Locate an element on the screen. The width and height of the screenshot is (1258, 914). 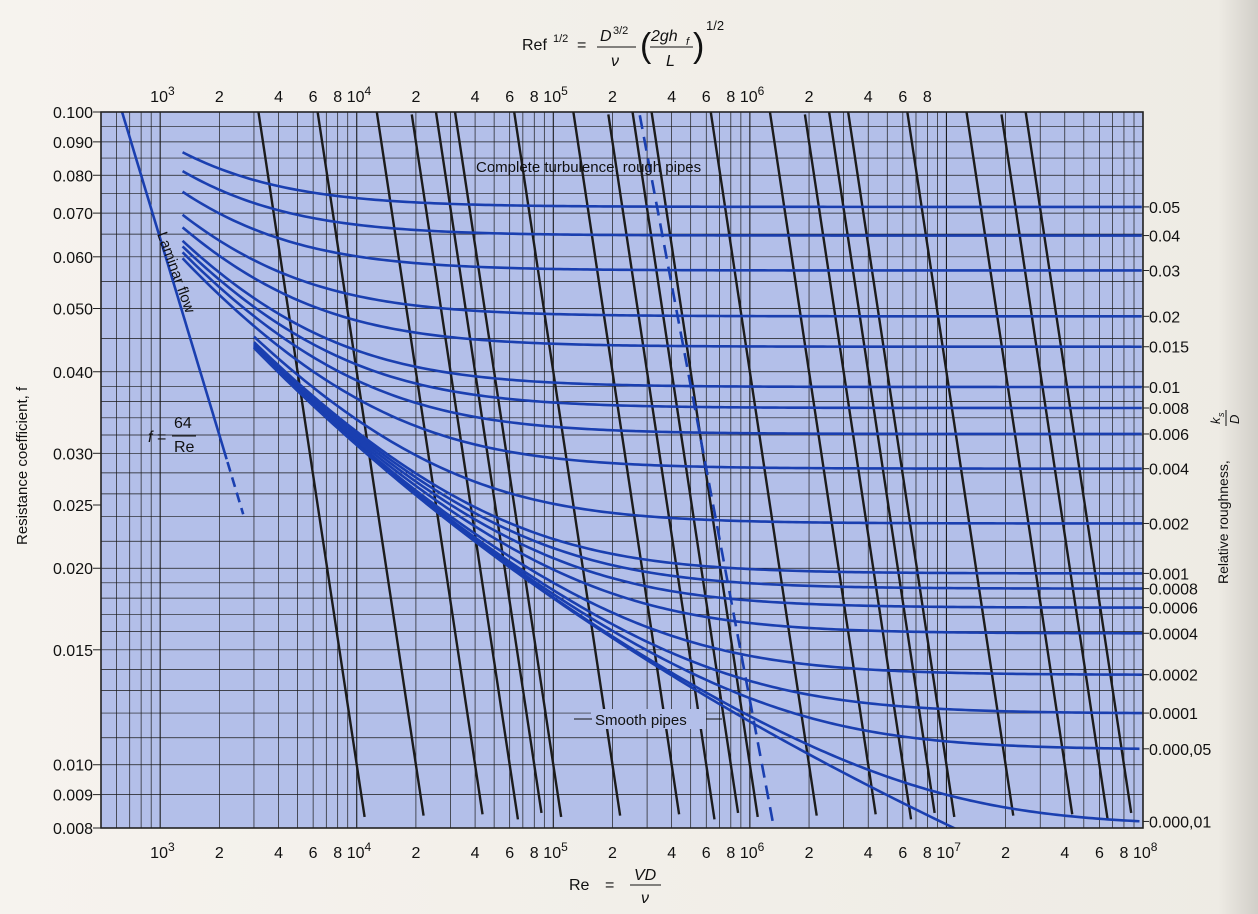
top-formula: Ref 1/2 = D 3/2 ν ( 2gh f L ) 1/2 is located at coordinates (623, 44).